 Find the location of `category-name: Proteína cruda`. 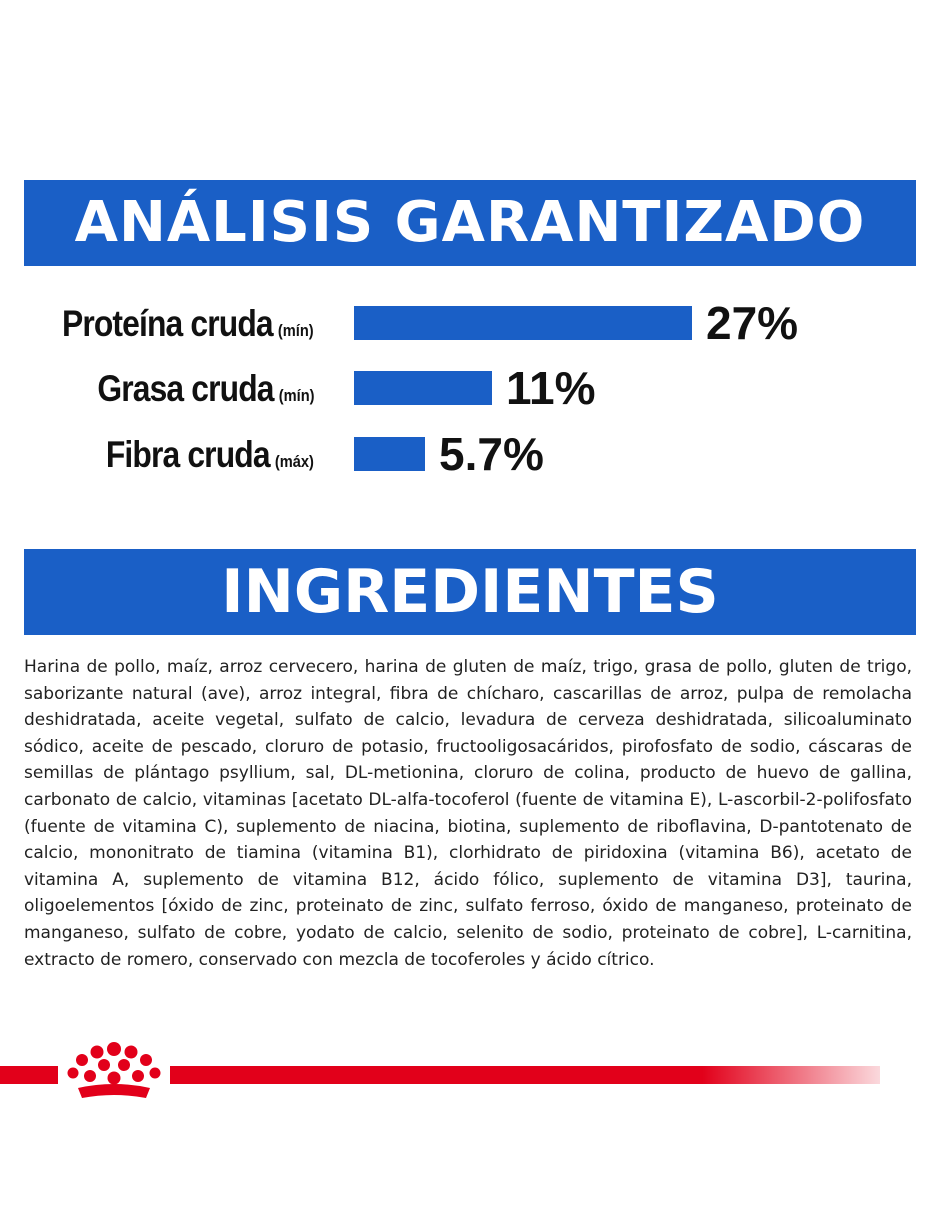

category-name: Proteína cruda is located at coordinates (168, 323).